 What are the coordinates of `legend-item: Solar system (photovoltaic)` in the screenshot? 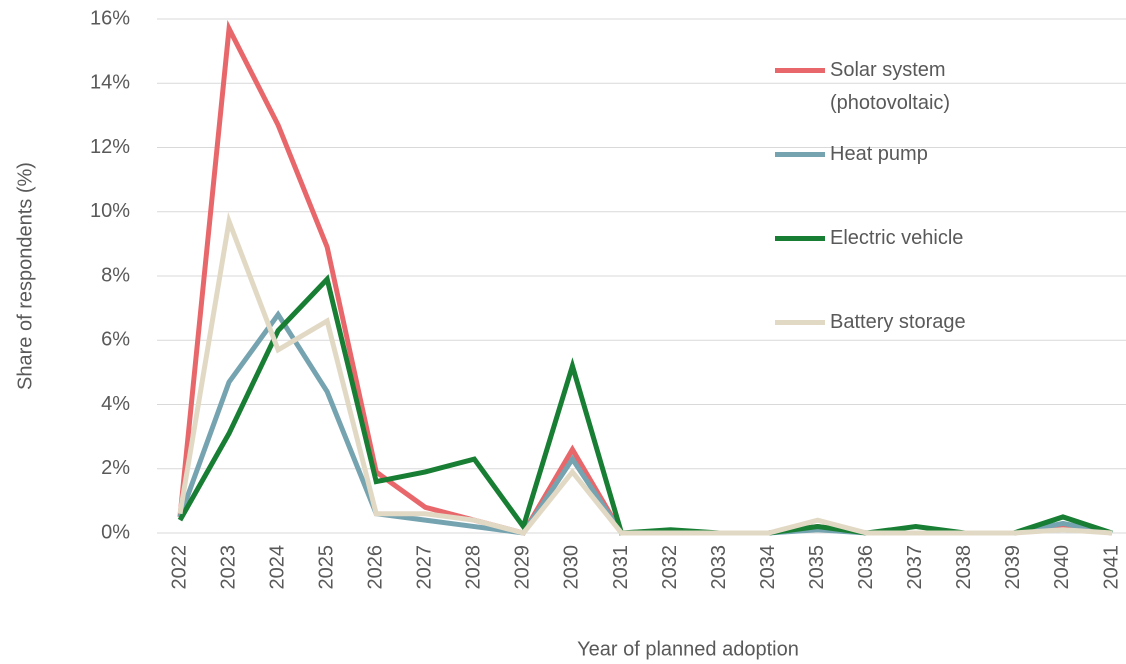 It's located at (877, 87).